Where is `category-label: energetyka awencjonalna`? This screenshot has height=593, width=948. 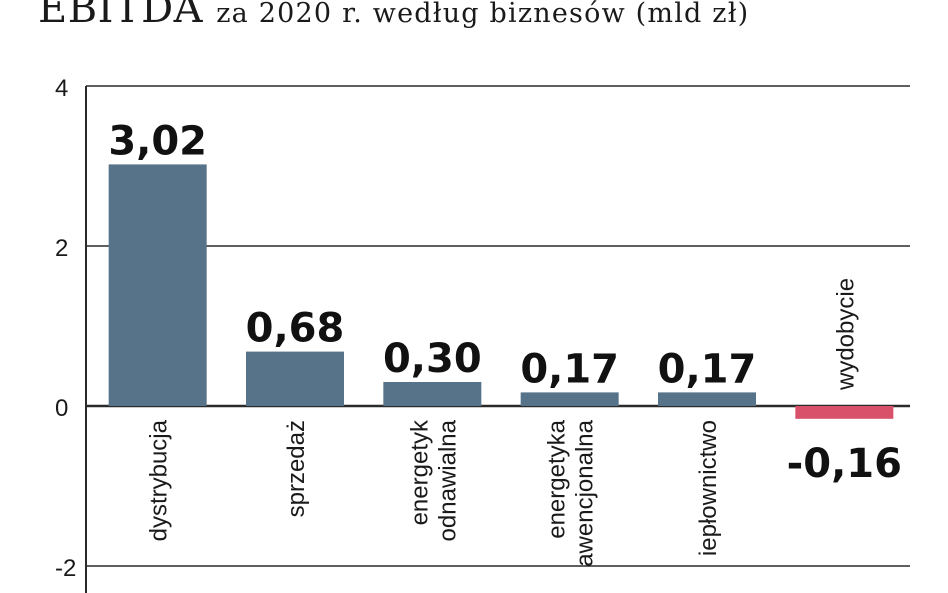 category-label: energetyka awencjonalna is located at coordinates (571, 492).